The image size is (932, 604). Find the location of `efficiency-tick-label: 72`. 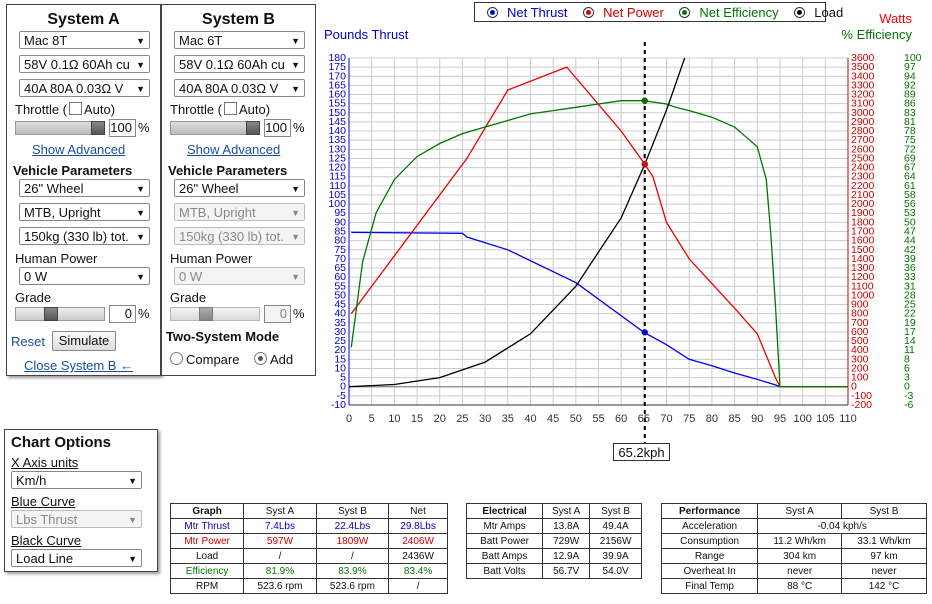

efficiency-tick-label: 72 is located at coordinates (910, 149).